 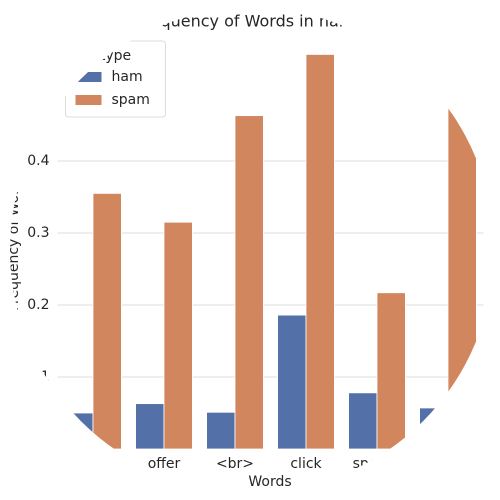 I want to click on y-tick-label: 0.4, so click(x=38, y=161).